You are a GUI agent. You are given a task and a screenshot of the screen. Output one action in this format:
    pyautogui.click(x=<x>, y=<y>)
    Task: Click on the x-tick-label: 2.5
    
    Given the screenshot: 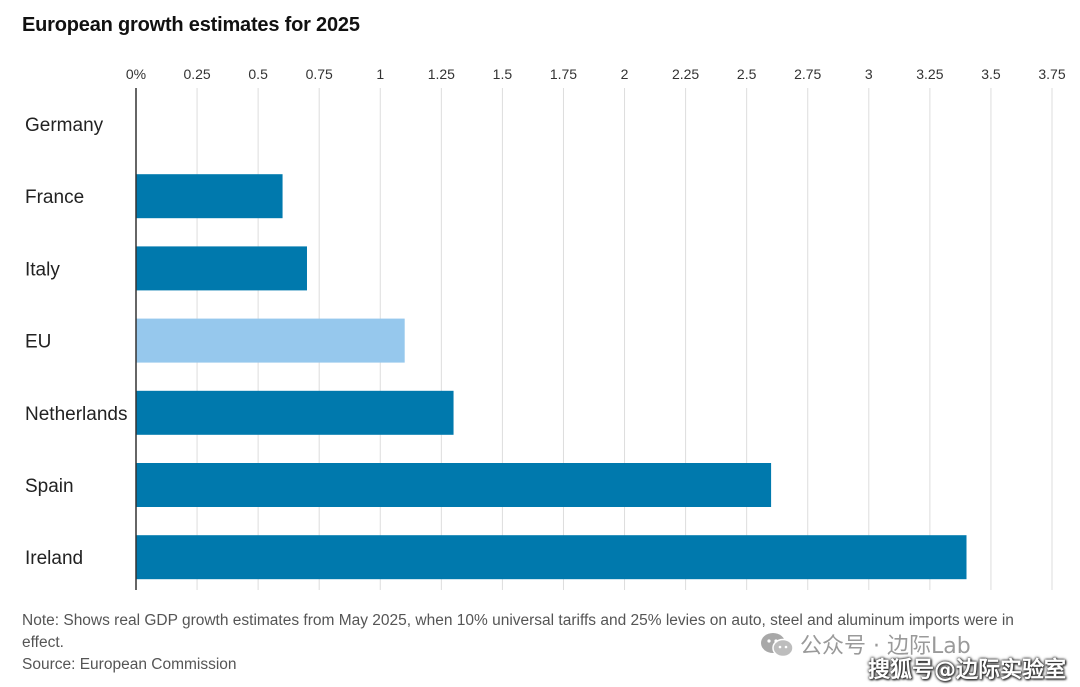 What is the action you would take?
    pyautogui.click(x=747, y=74)
    